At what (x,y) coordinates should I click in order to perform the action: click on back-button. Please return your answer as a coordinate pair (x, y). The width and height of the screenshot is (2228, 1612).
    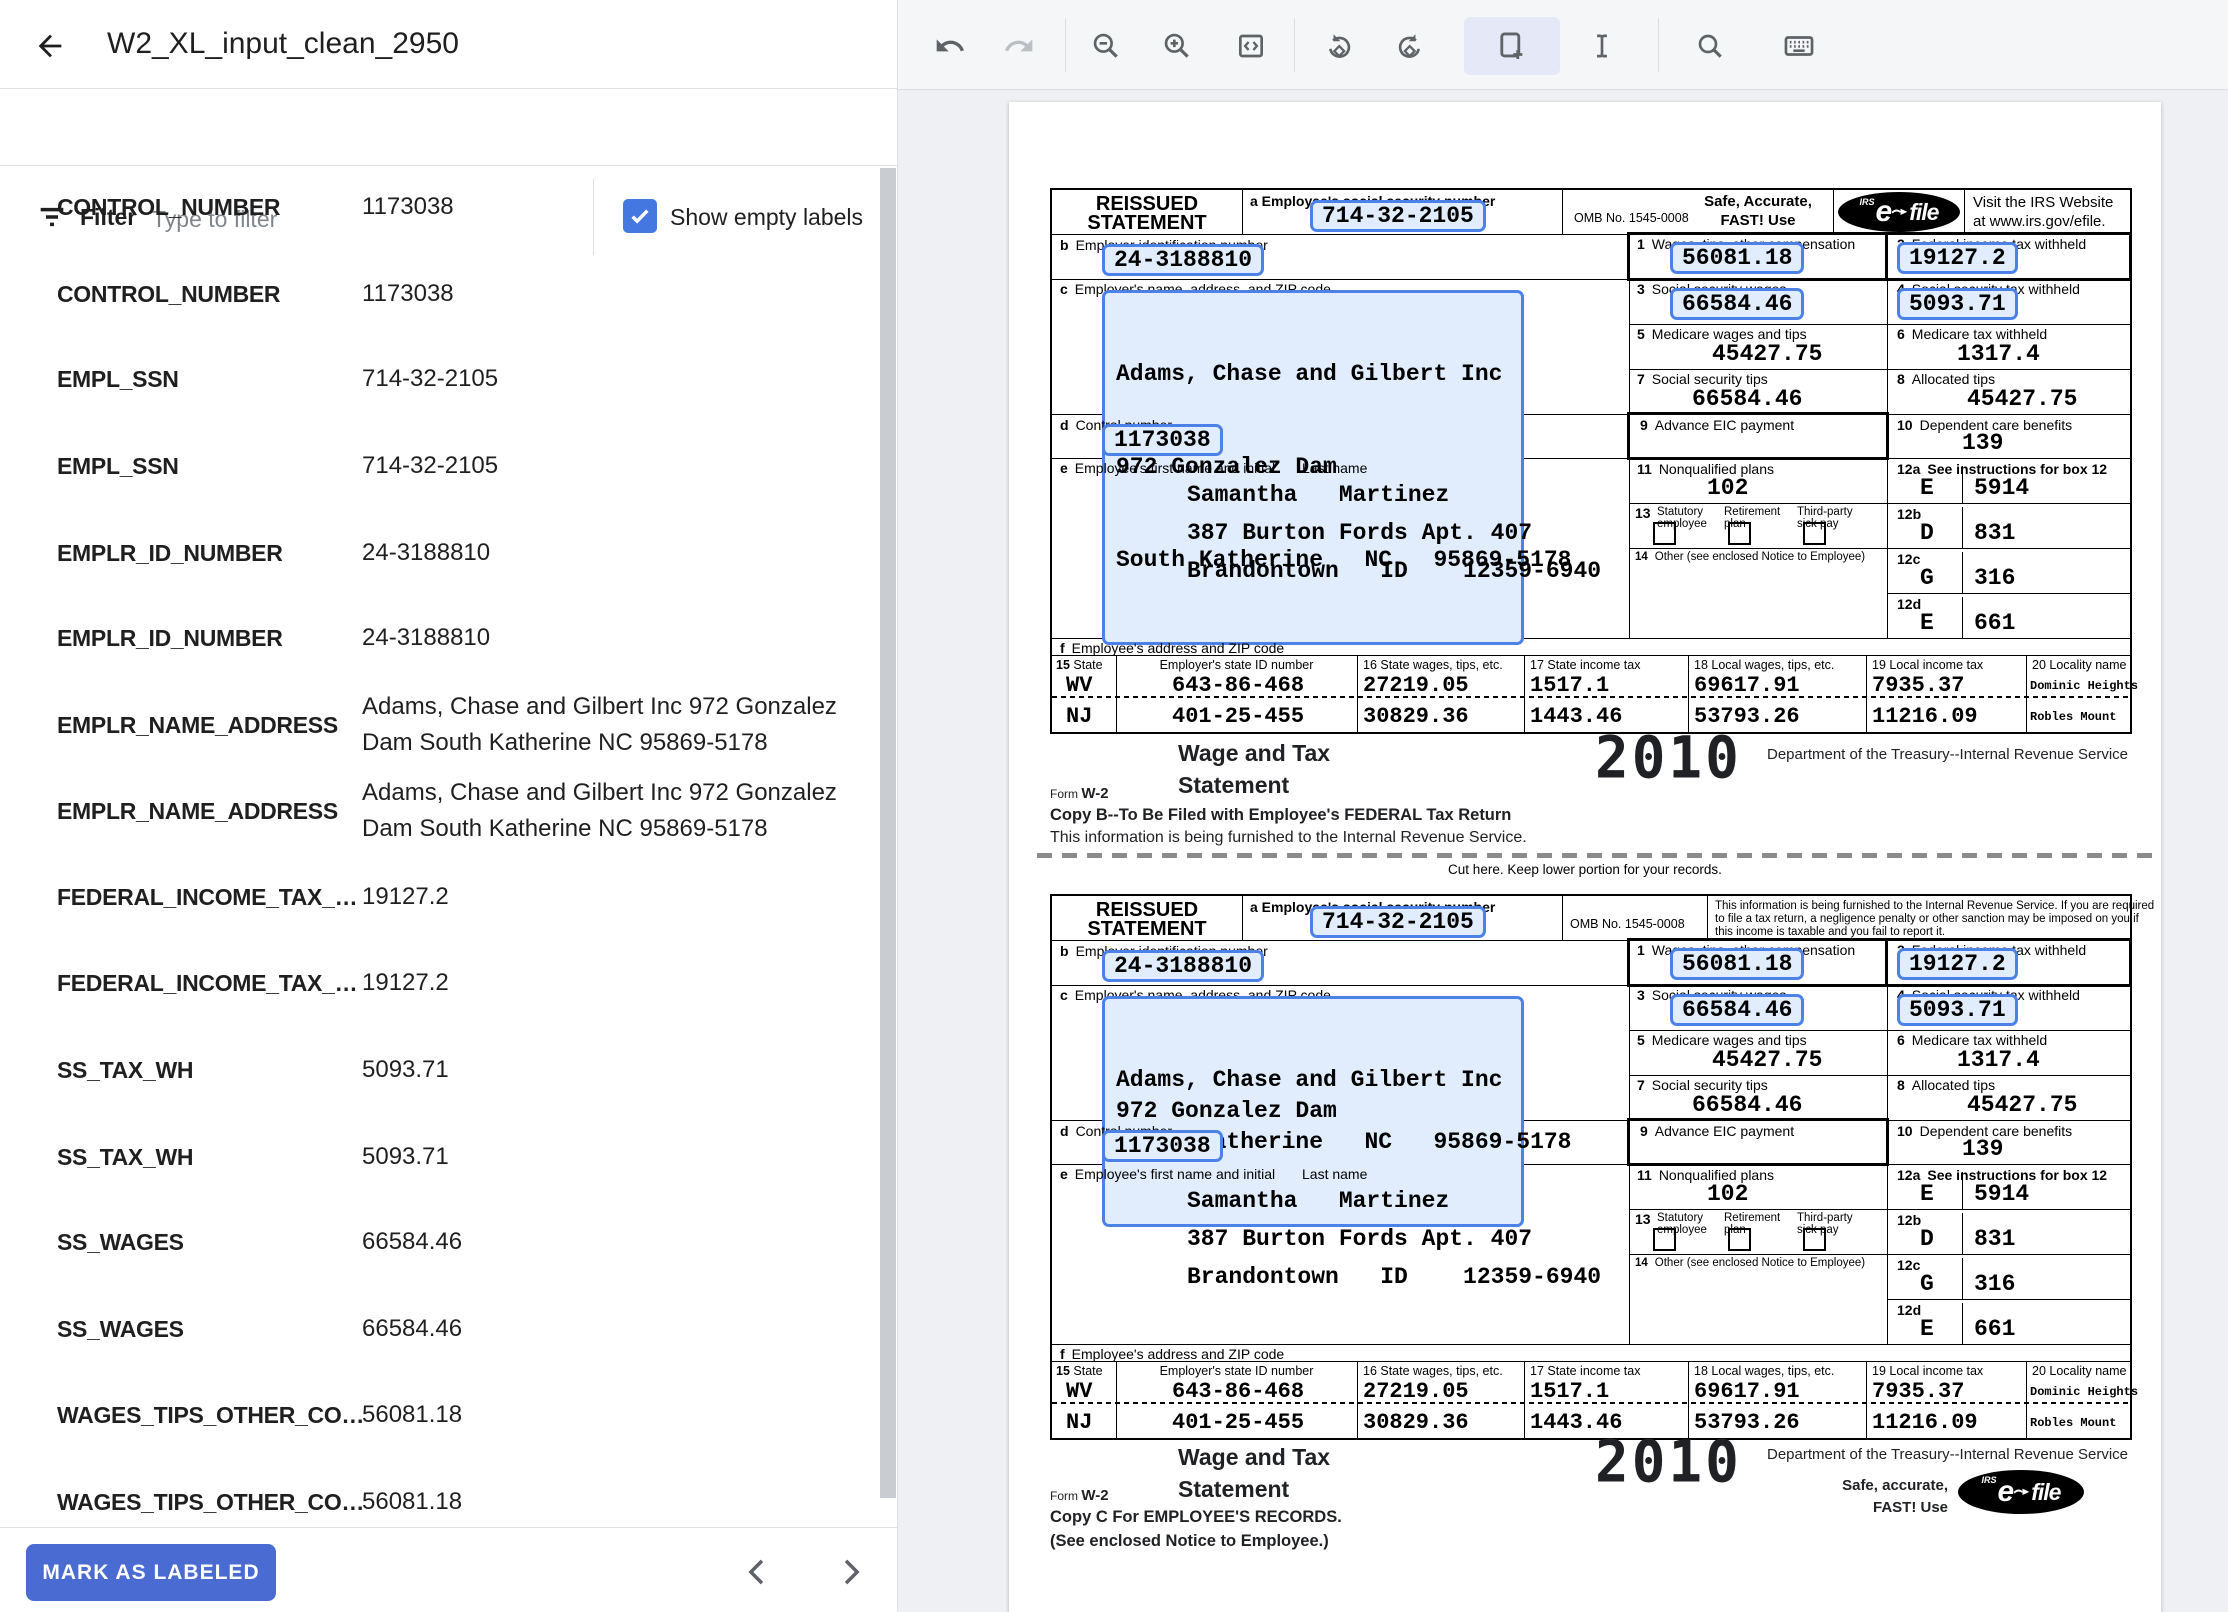
    Looking at the image, I should click on (50, 46).